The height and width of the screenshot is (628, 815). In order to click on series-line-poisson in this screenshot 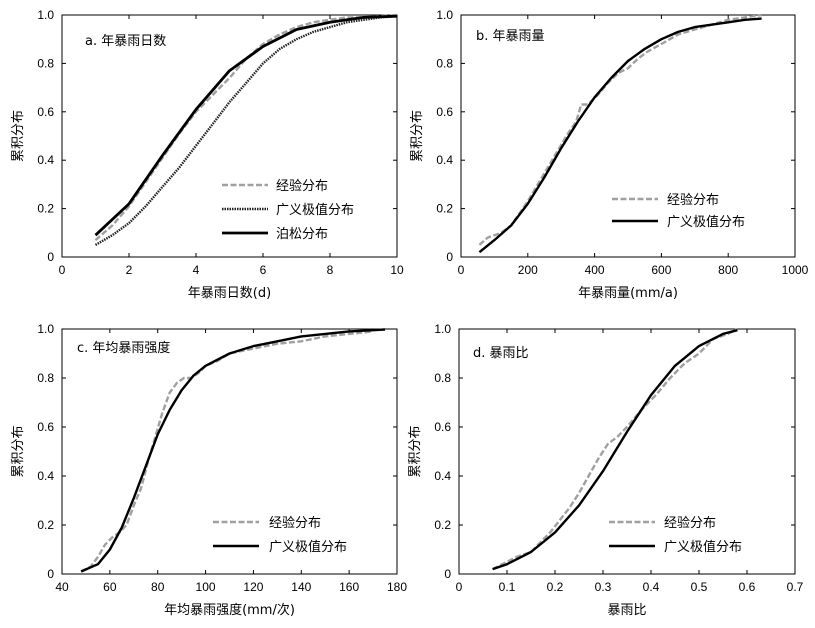, I will do `click(246, 125)`.